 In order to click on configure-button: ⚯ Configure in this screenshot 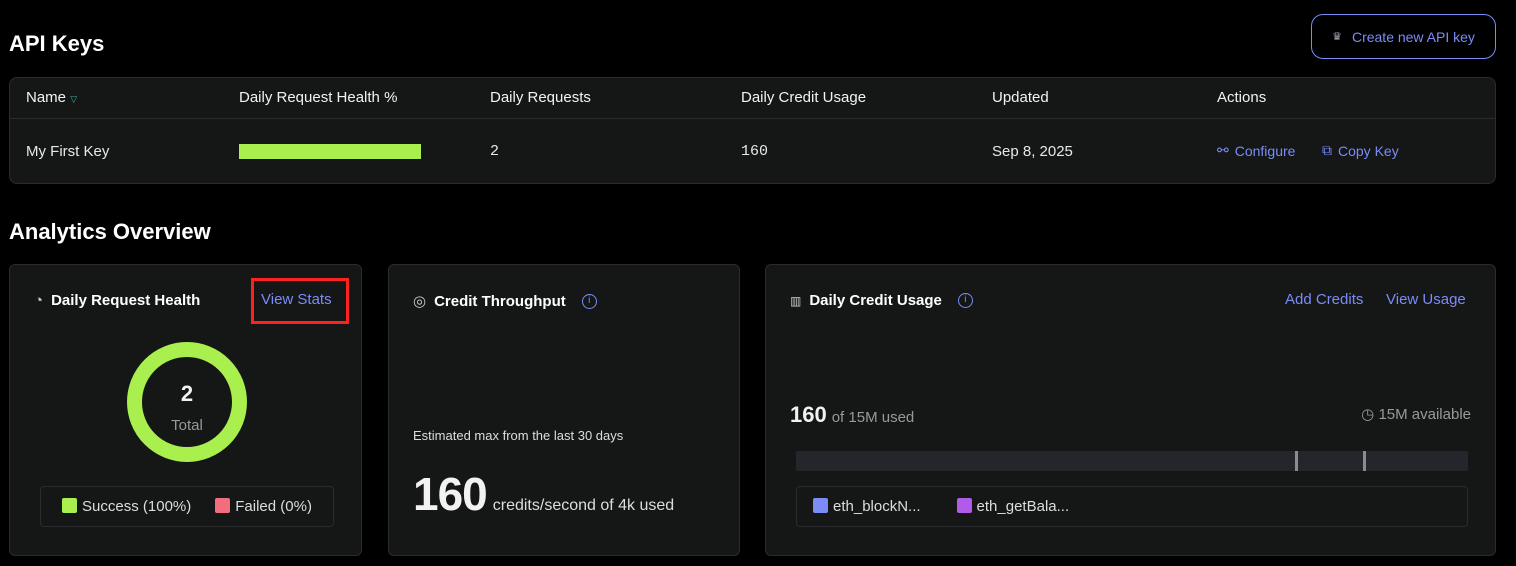, I will do `click(1256, 150)`.